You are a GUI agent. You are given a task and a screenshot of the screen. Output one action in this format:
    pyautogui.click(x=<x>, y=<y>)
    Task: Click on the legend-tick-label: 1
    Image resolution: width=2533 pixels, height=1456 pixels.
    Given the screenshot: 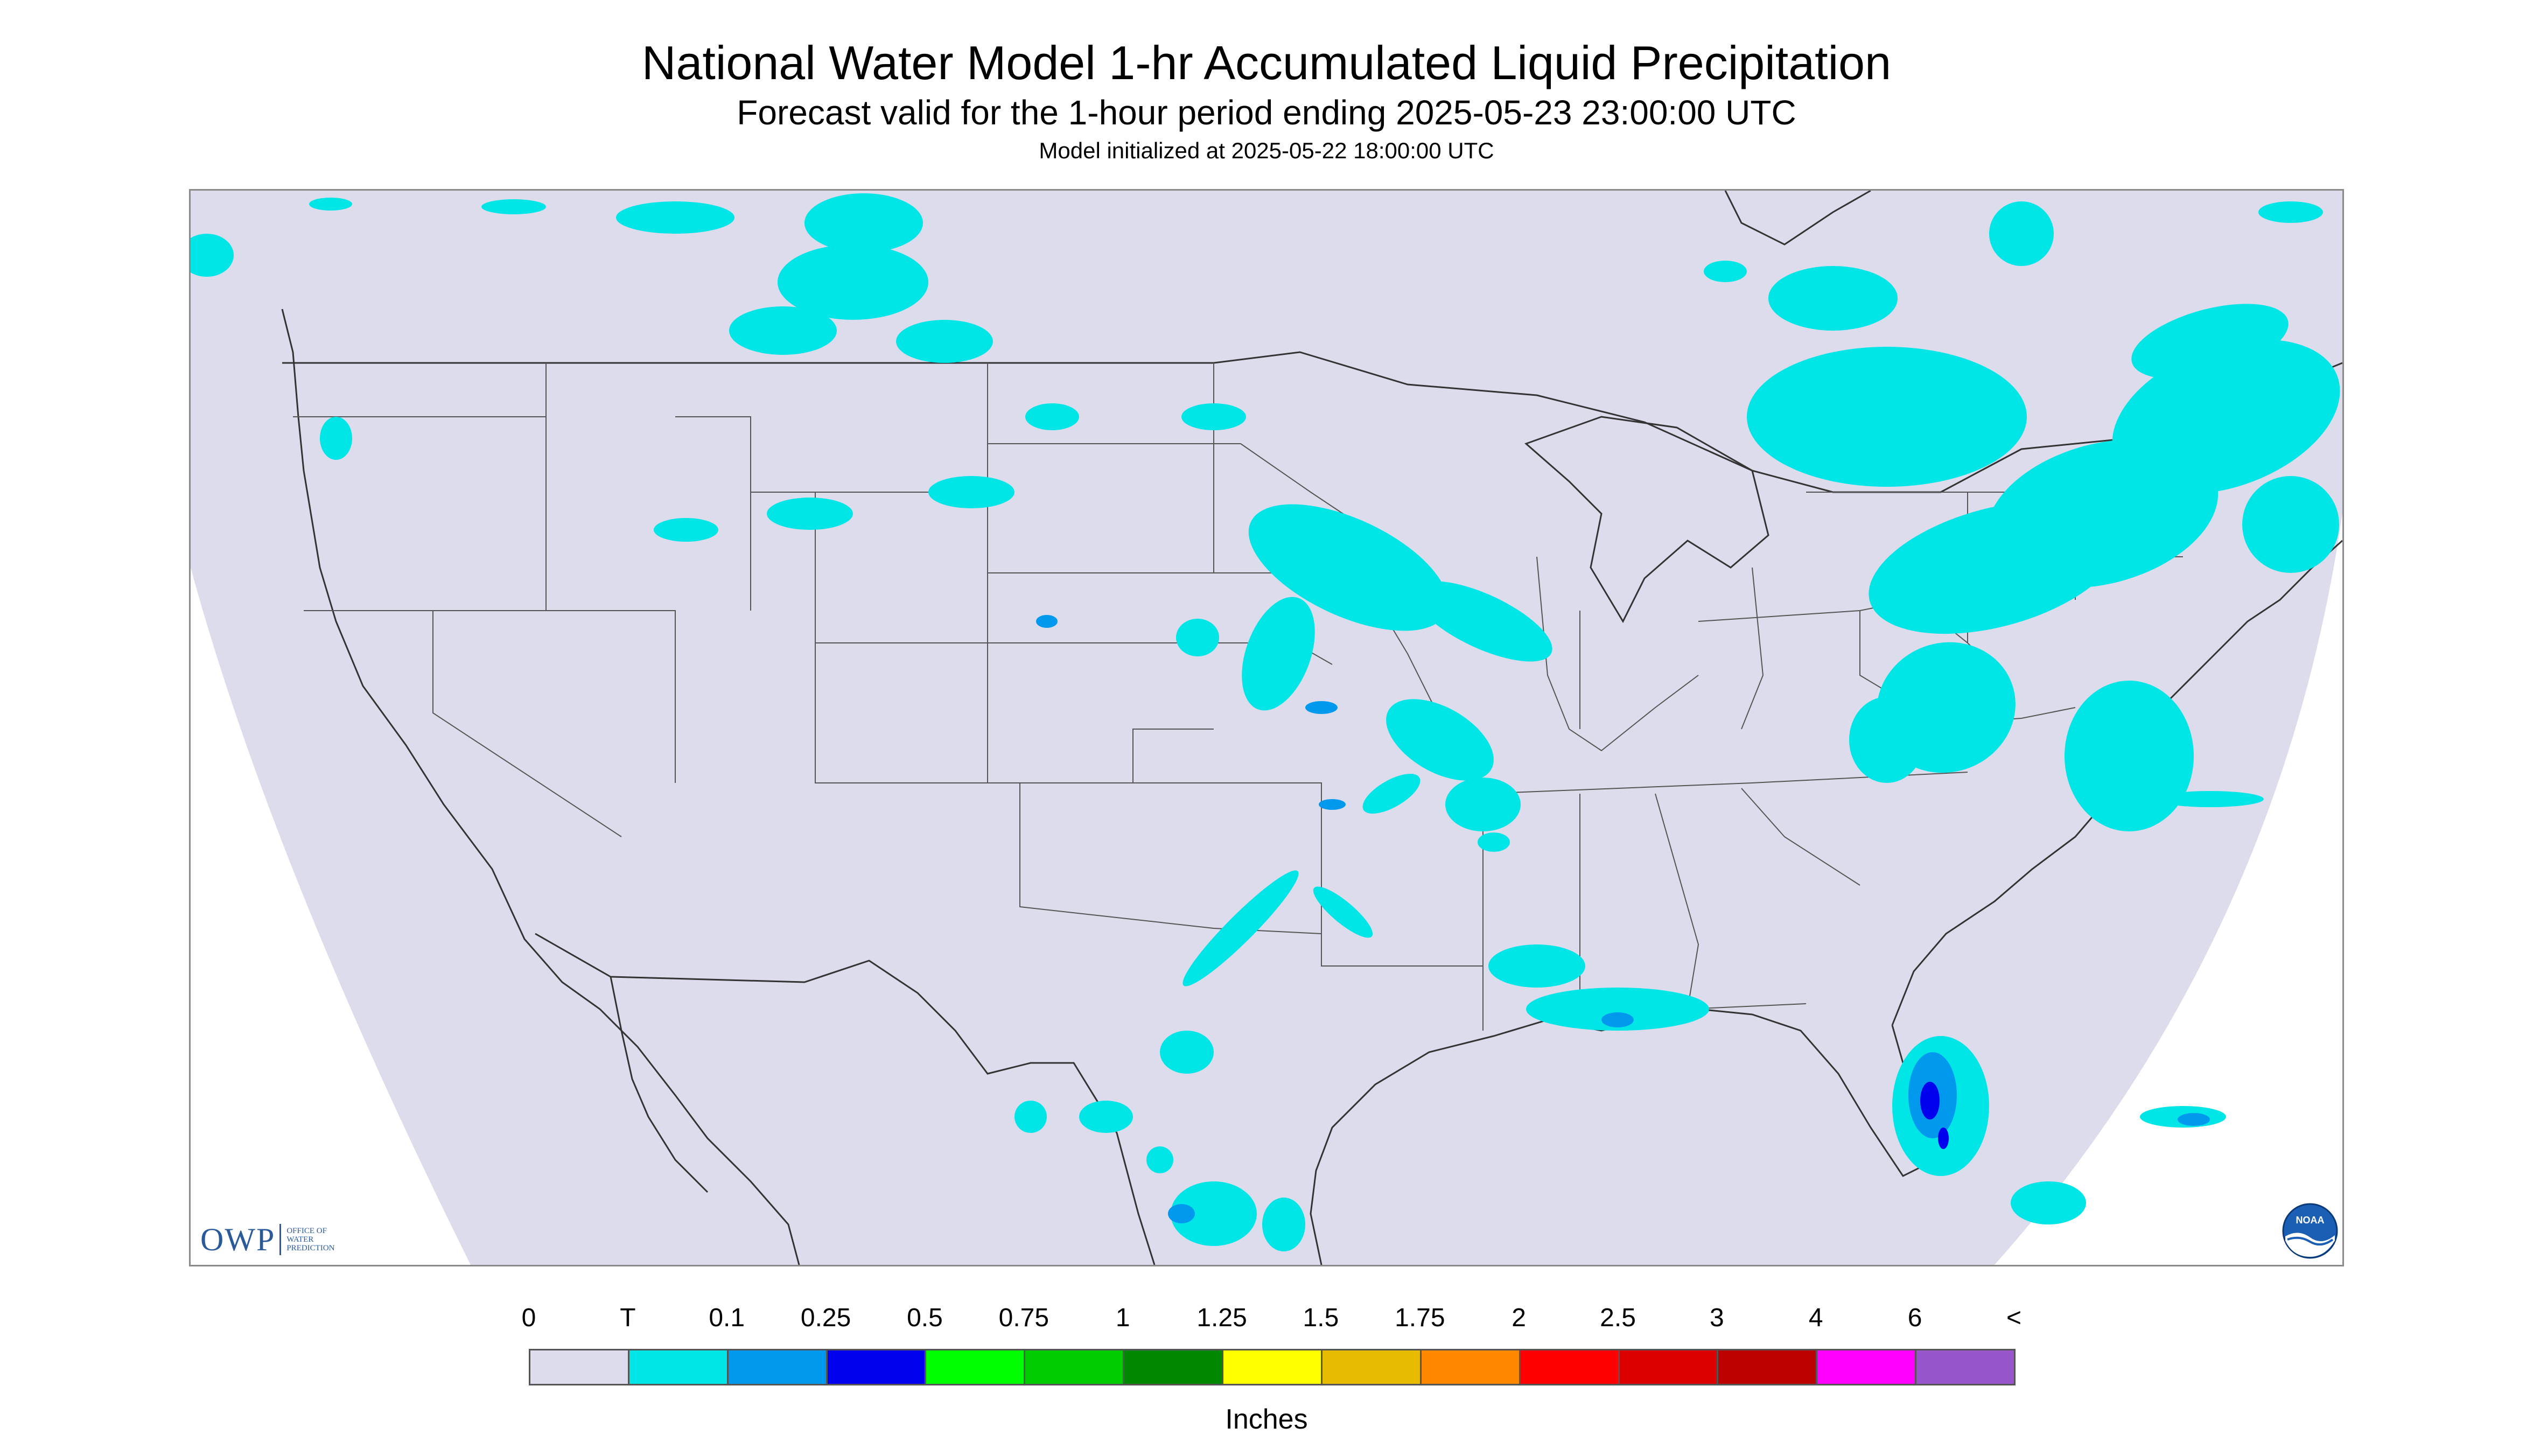 What is the action you would take?
    pyautogui.click(x=1123, y=1318)
    